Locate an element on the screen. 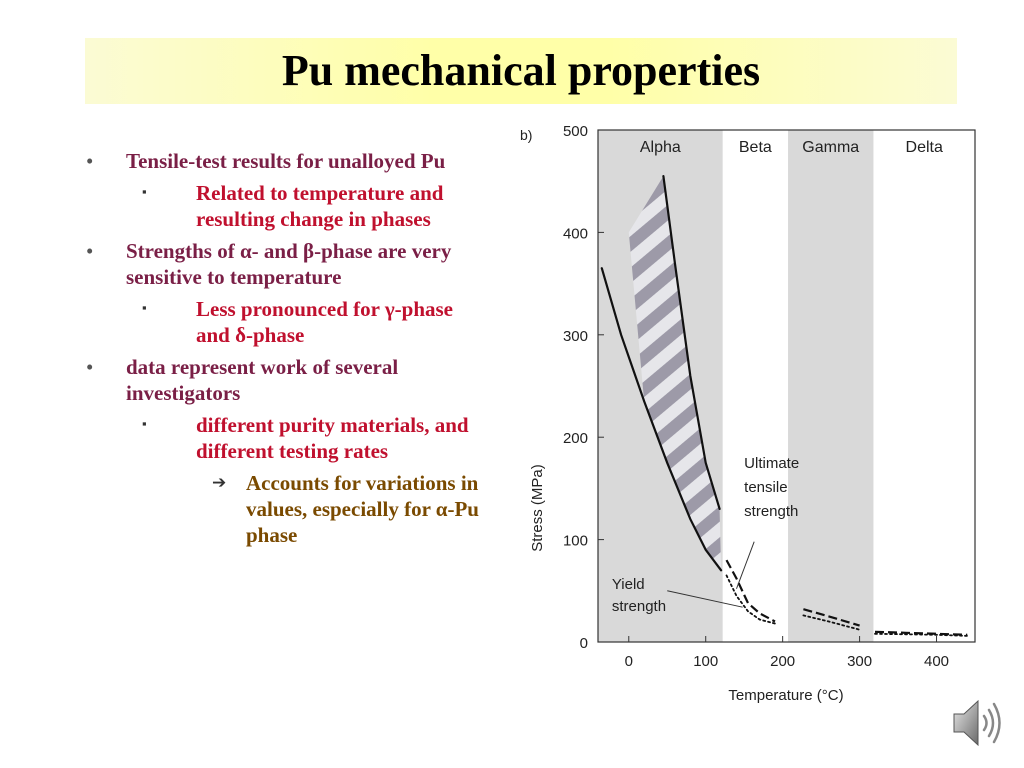 The height and width of the screenshot is (768, 1024). bullet-item: • Tensile-test results for unalloyed Pu is located at coordinates (285, 161).